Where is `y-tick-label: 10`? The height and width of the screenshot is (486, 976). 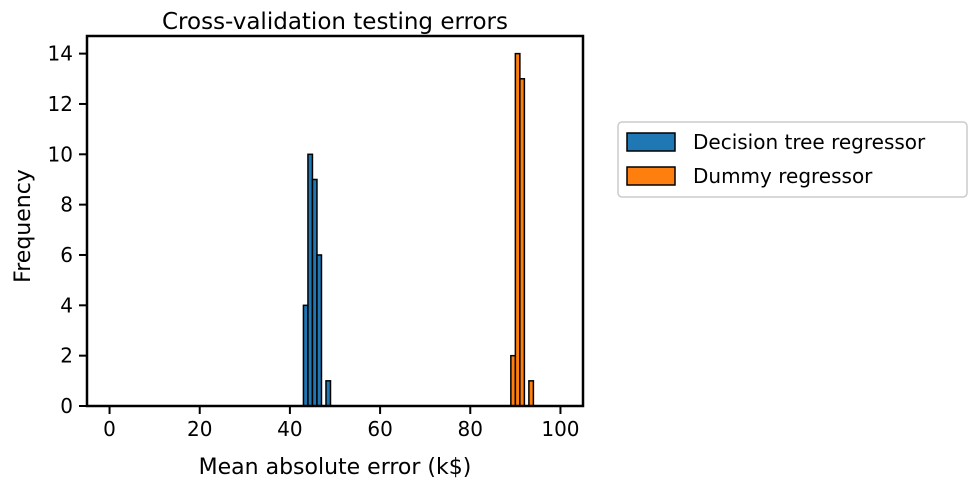 y-tick-label: 10 is located at coordinates (60, 154).